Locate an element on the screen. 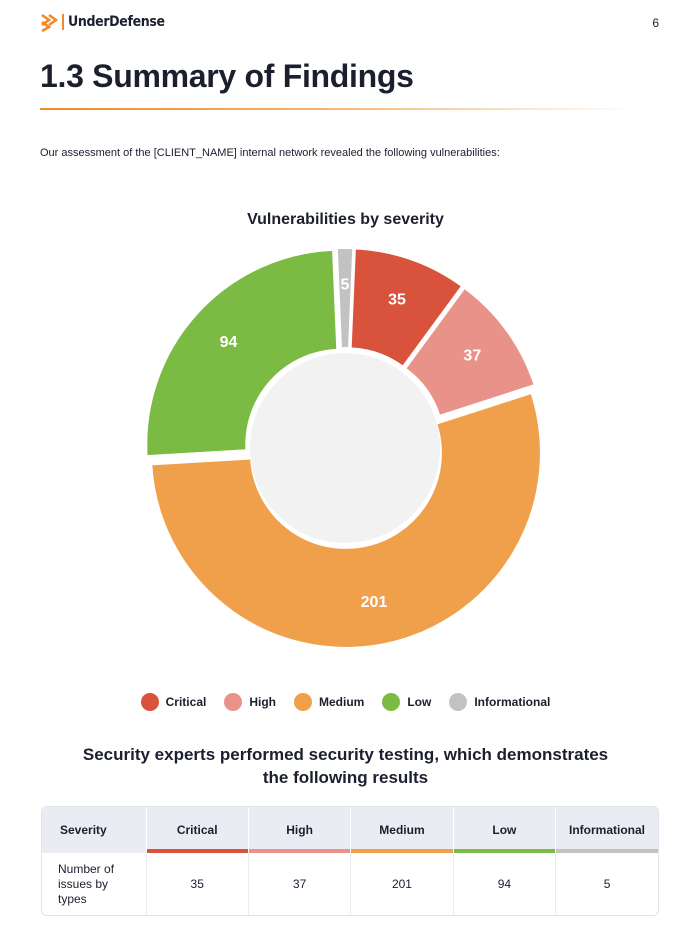 The image size is (691, 931). company-logo: UnderDefense is located at coordinates (107, 22).